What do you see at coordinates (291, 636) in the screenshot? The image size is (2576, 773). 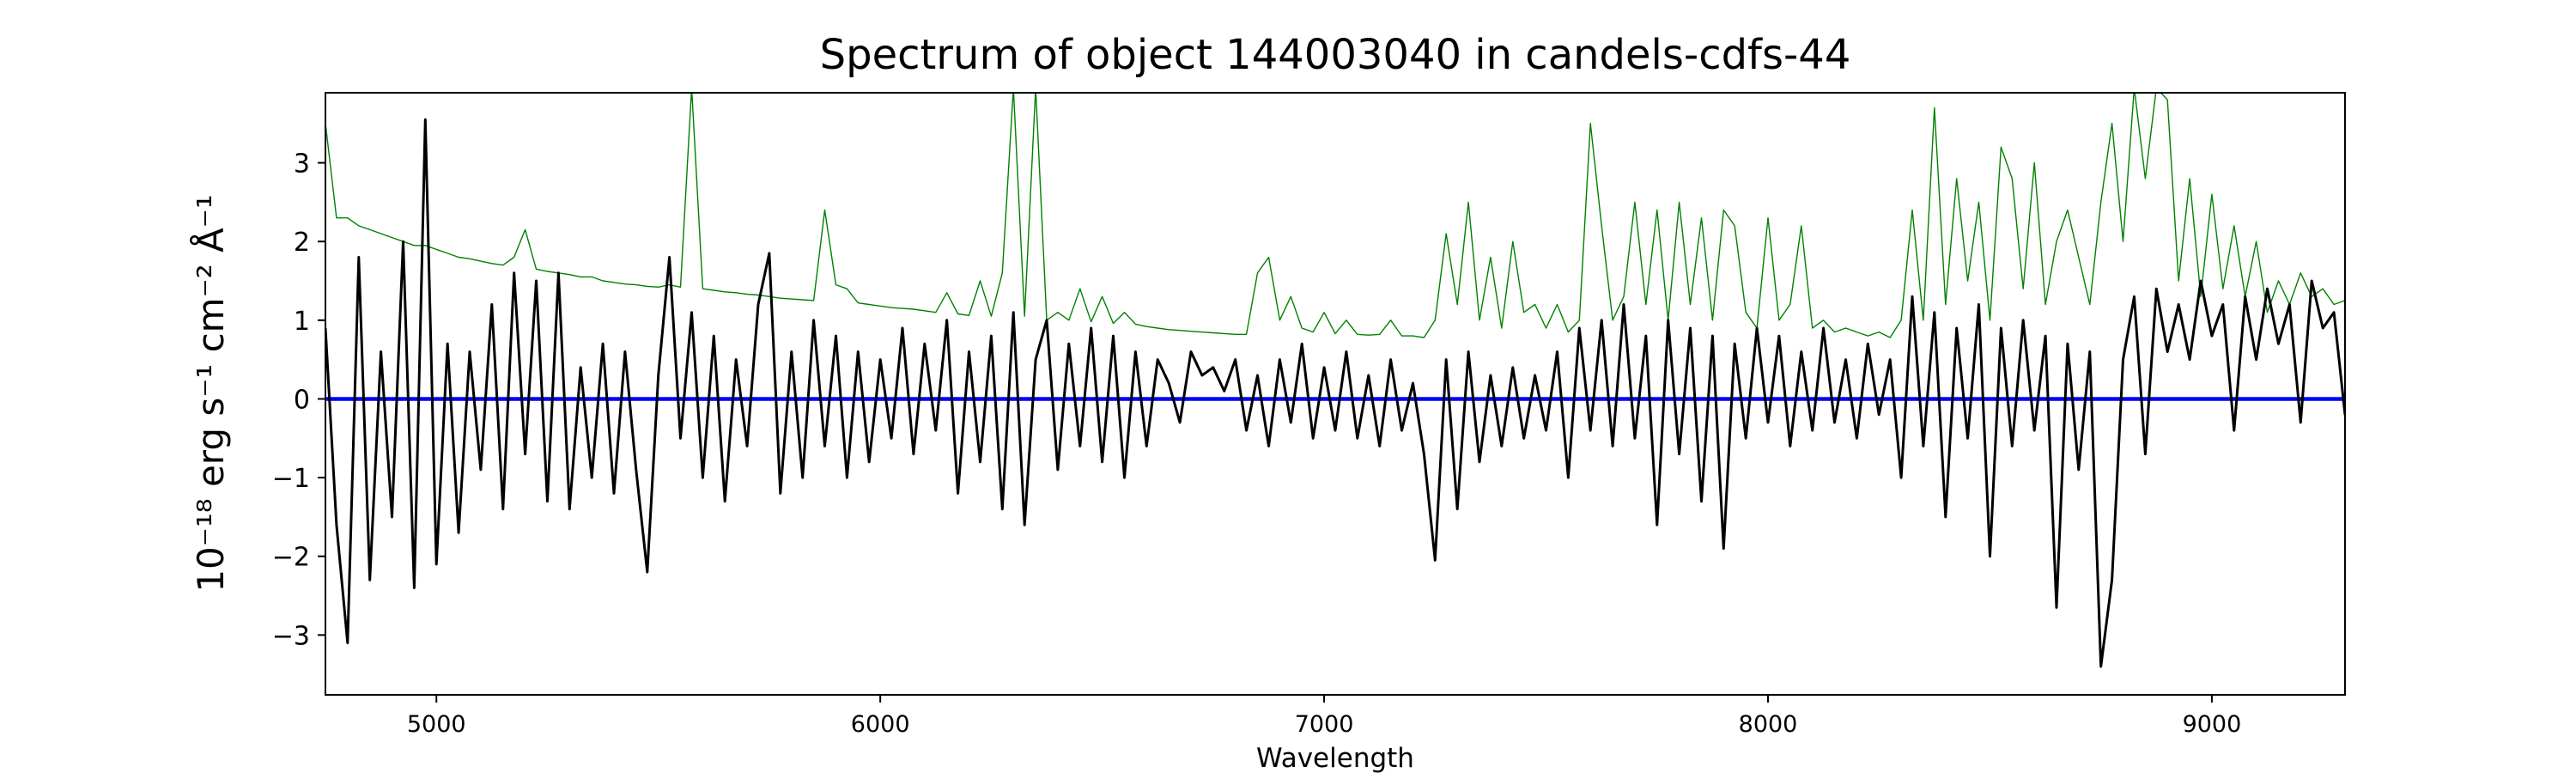 I see `y-tick-label: −3` at bounding box center [291, 636].